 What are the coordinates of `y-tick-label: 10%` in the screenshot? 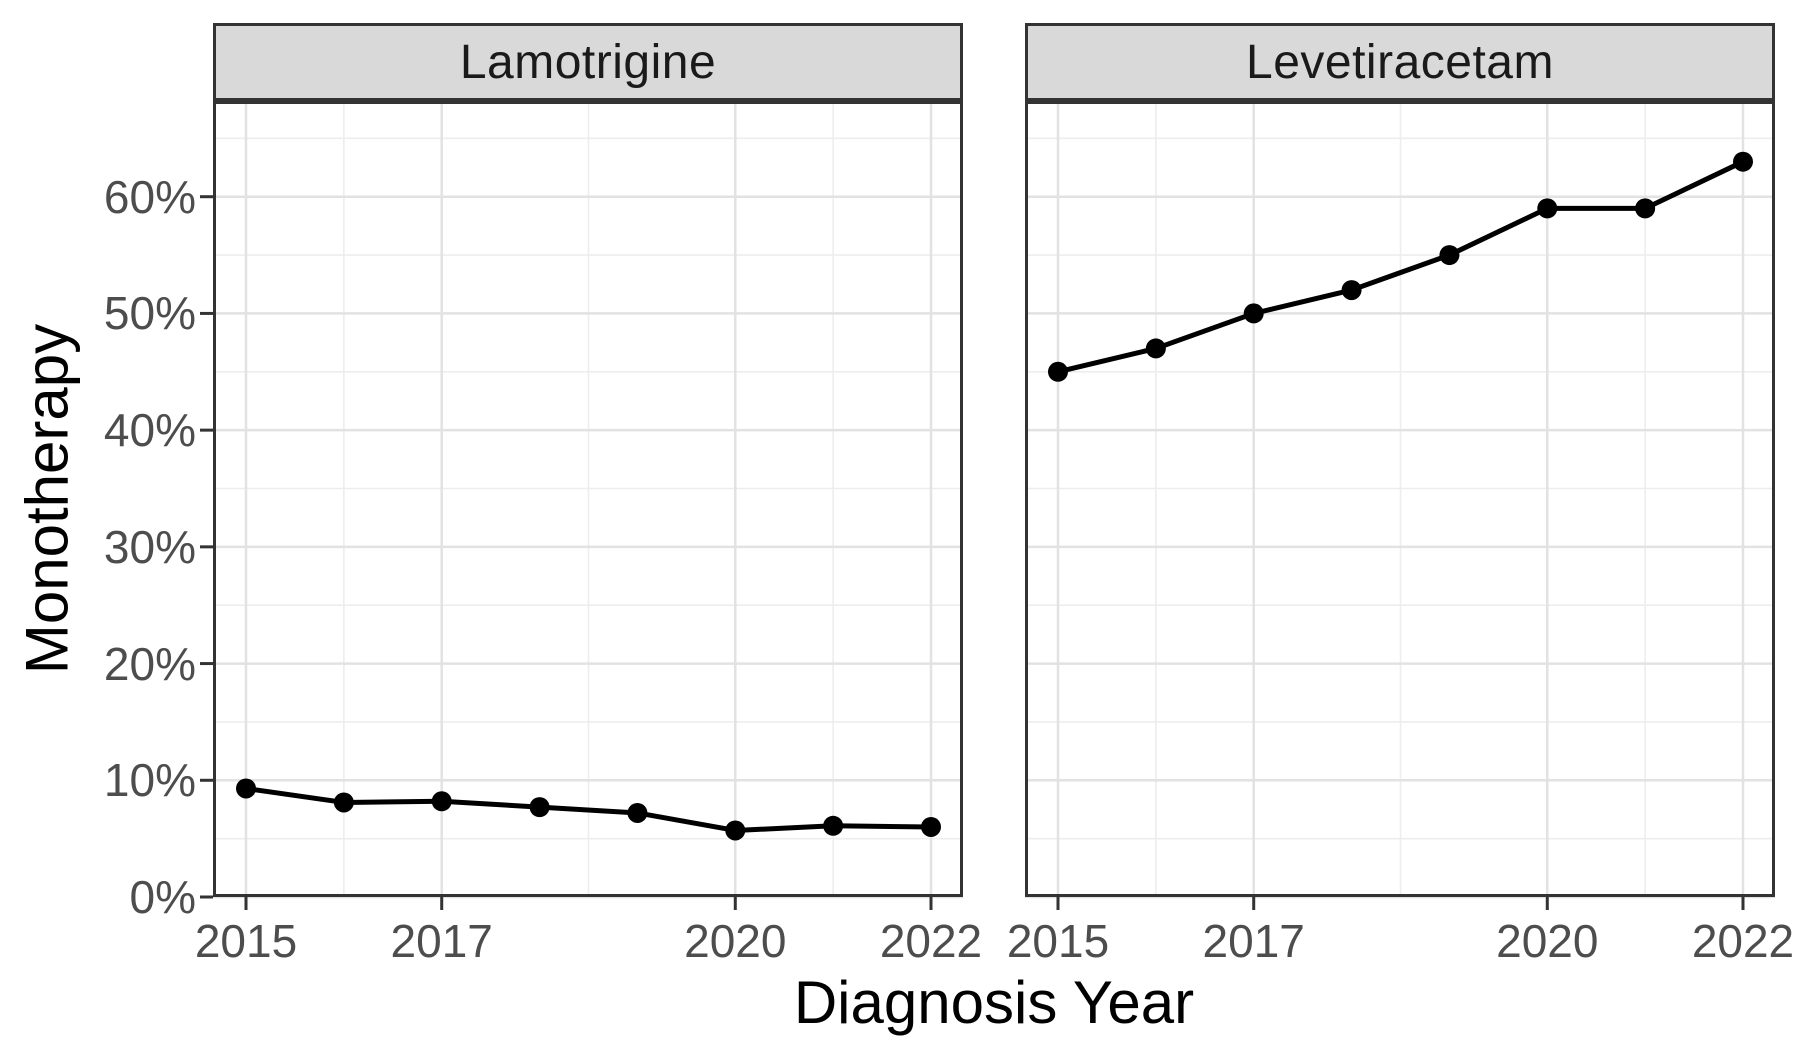 It's located at (149, 780).